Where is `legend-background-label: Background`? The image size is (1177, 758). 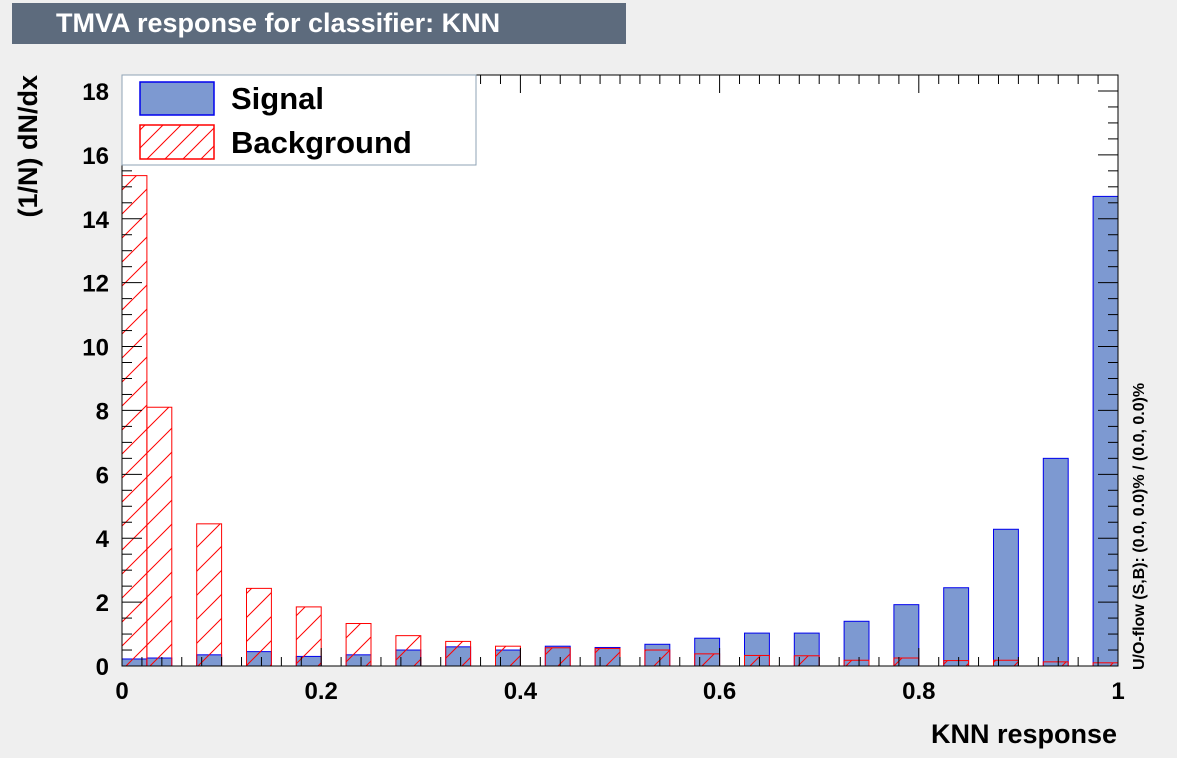 legend-background-label: Background is located at coordinates (321, 142).